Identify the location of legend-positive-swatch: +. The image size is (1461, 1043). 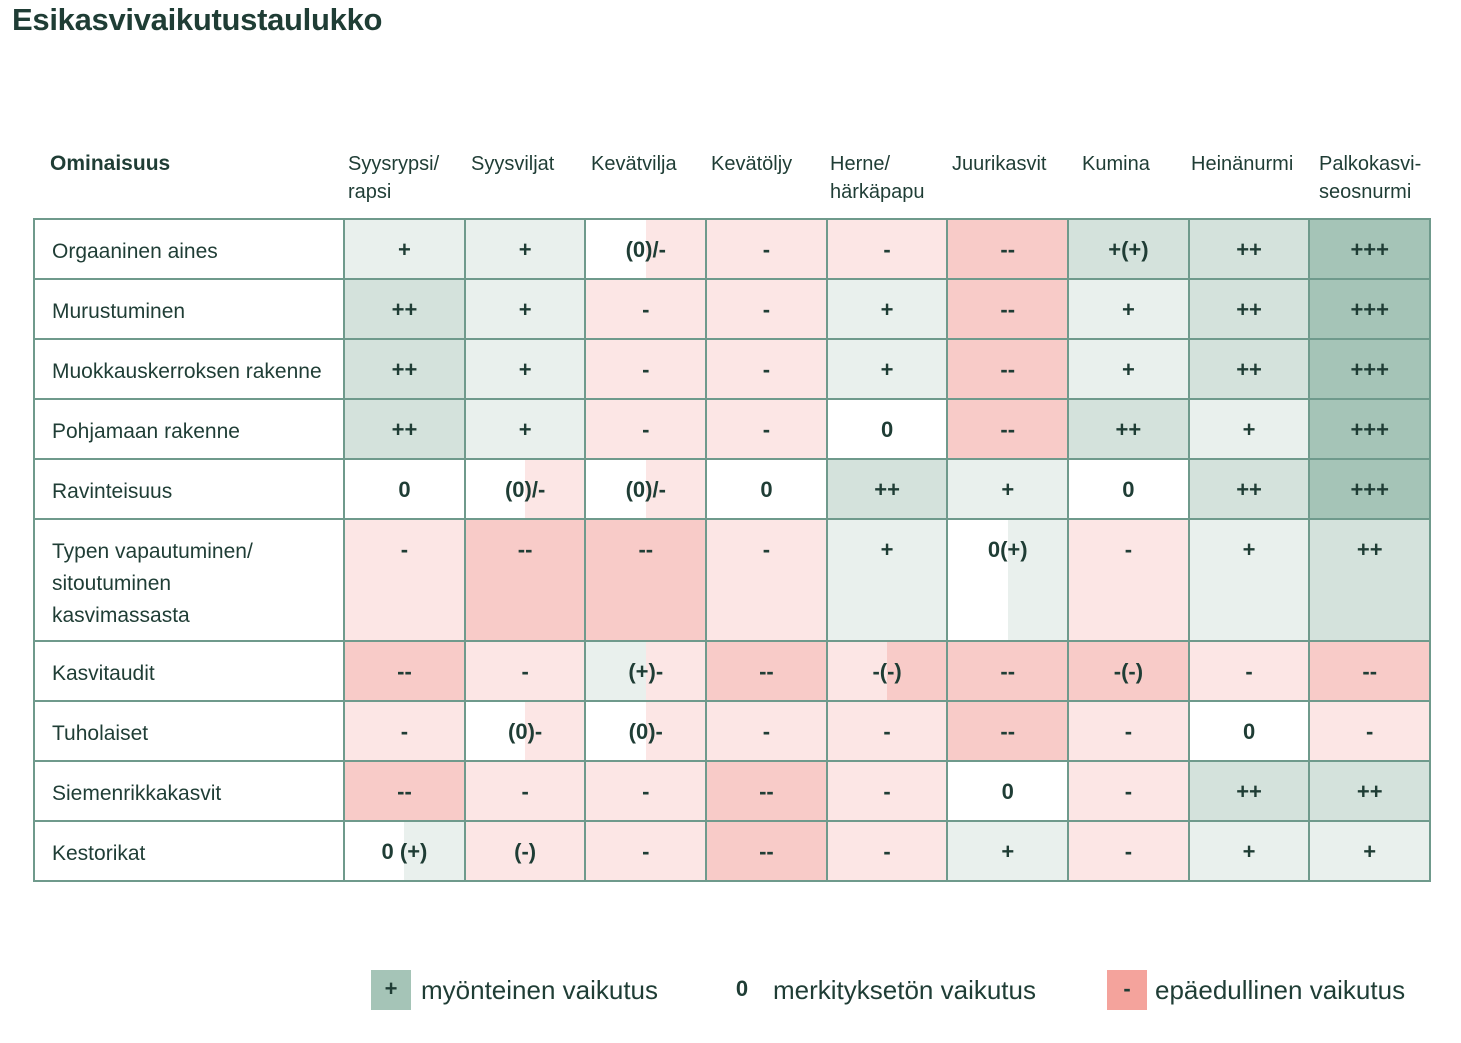
(391, 990).